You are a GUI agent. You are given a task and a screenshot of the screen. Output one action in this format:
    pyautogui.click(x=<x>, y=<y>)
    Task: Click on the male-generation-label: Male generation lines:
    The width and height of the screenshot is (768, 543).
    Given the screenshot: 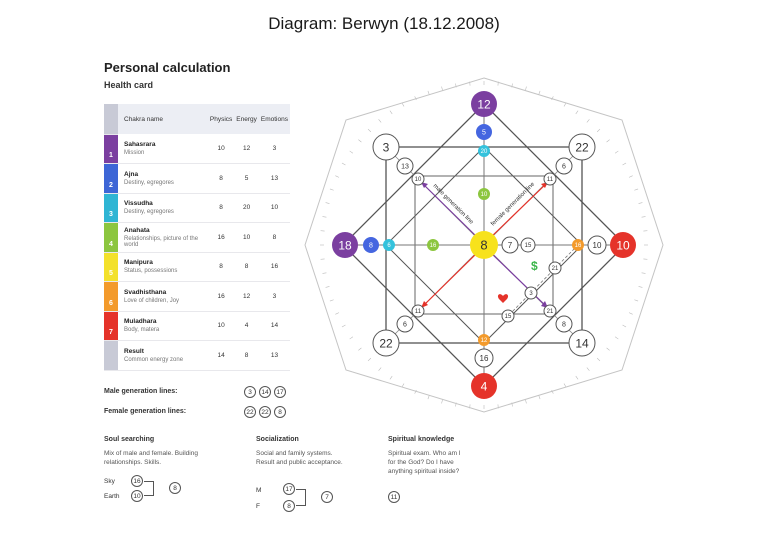 What is the action you would take?
    pyautogui.click(x=141, y=391)
    